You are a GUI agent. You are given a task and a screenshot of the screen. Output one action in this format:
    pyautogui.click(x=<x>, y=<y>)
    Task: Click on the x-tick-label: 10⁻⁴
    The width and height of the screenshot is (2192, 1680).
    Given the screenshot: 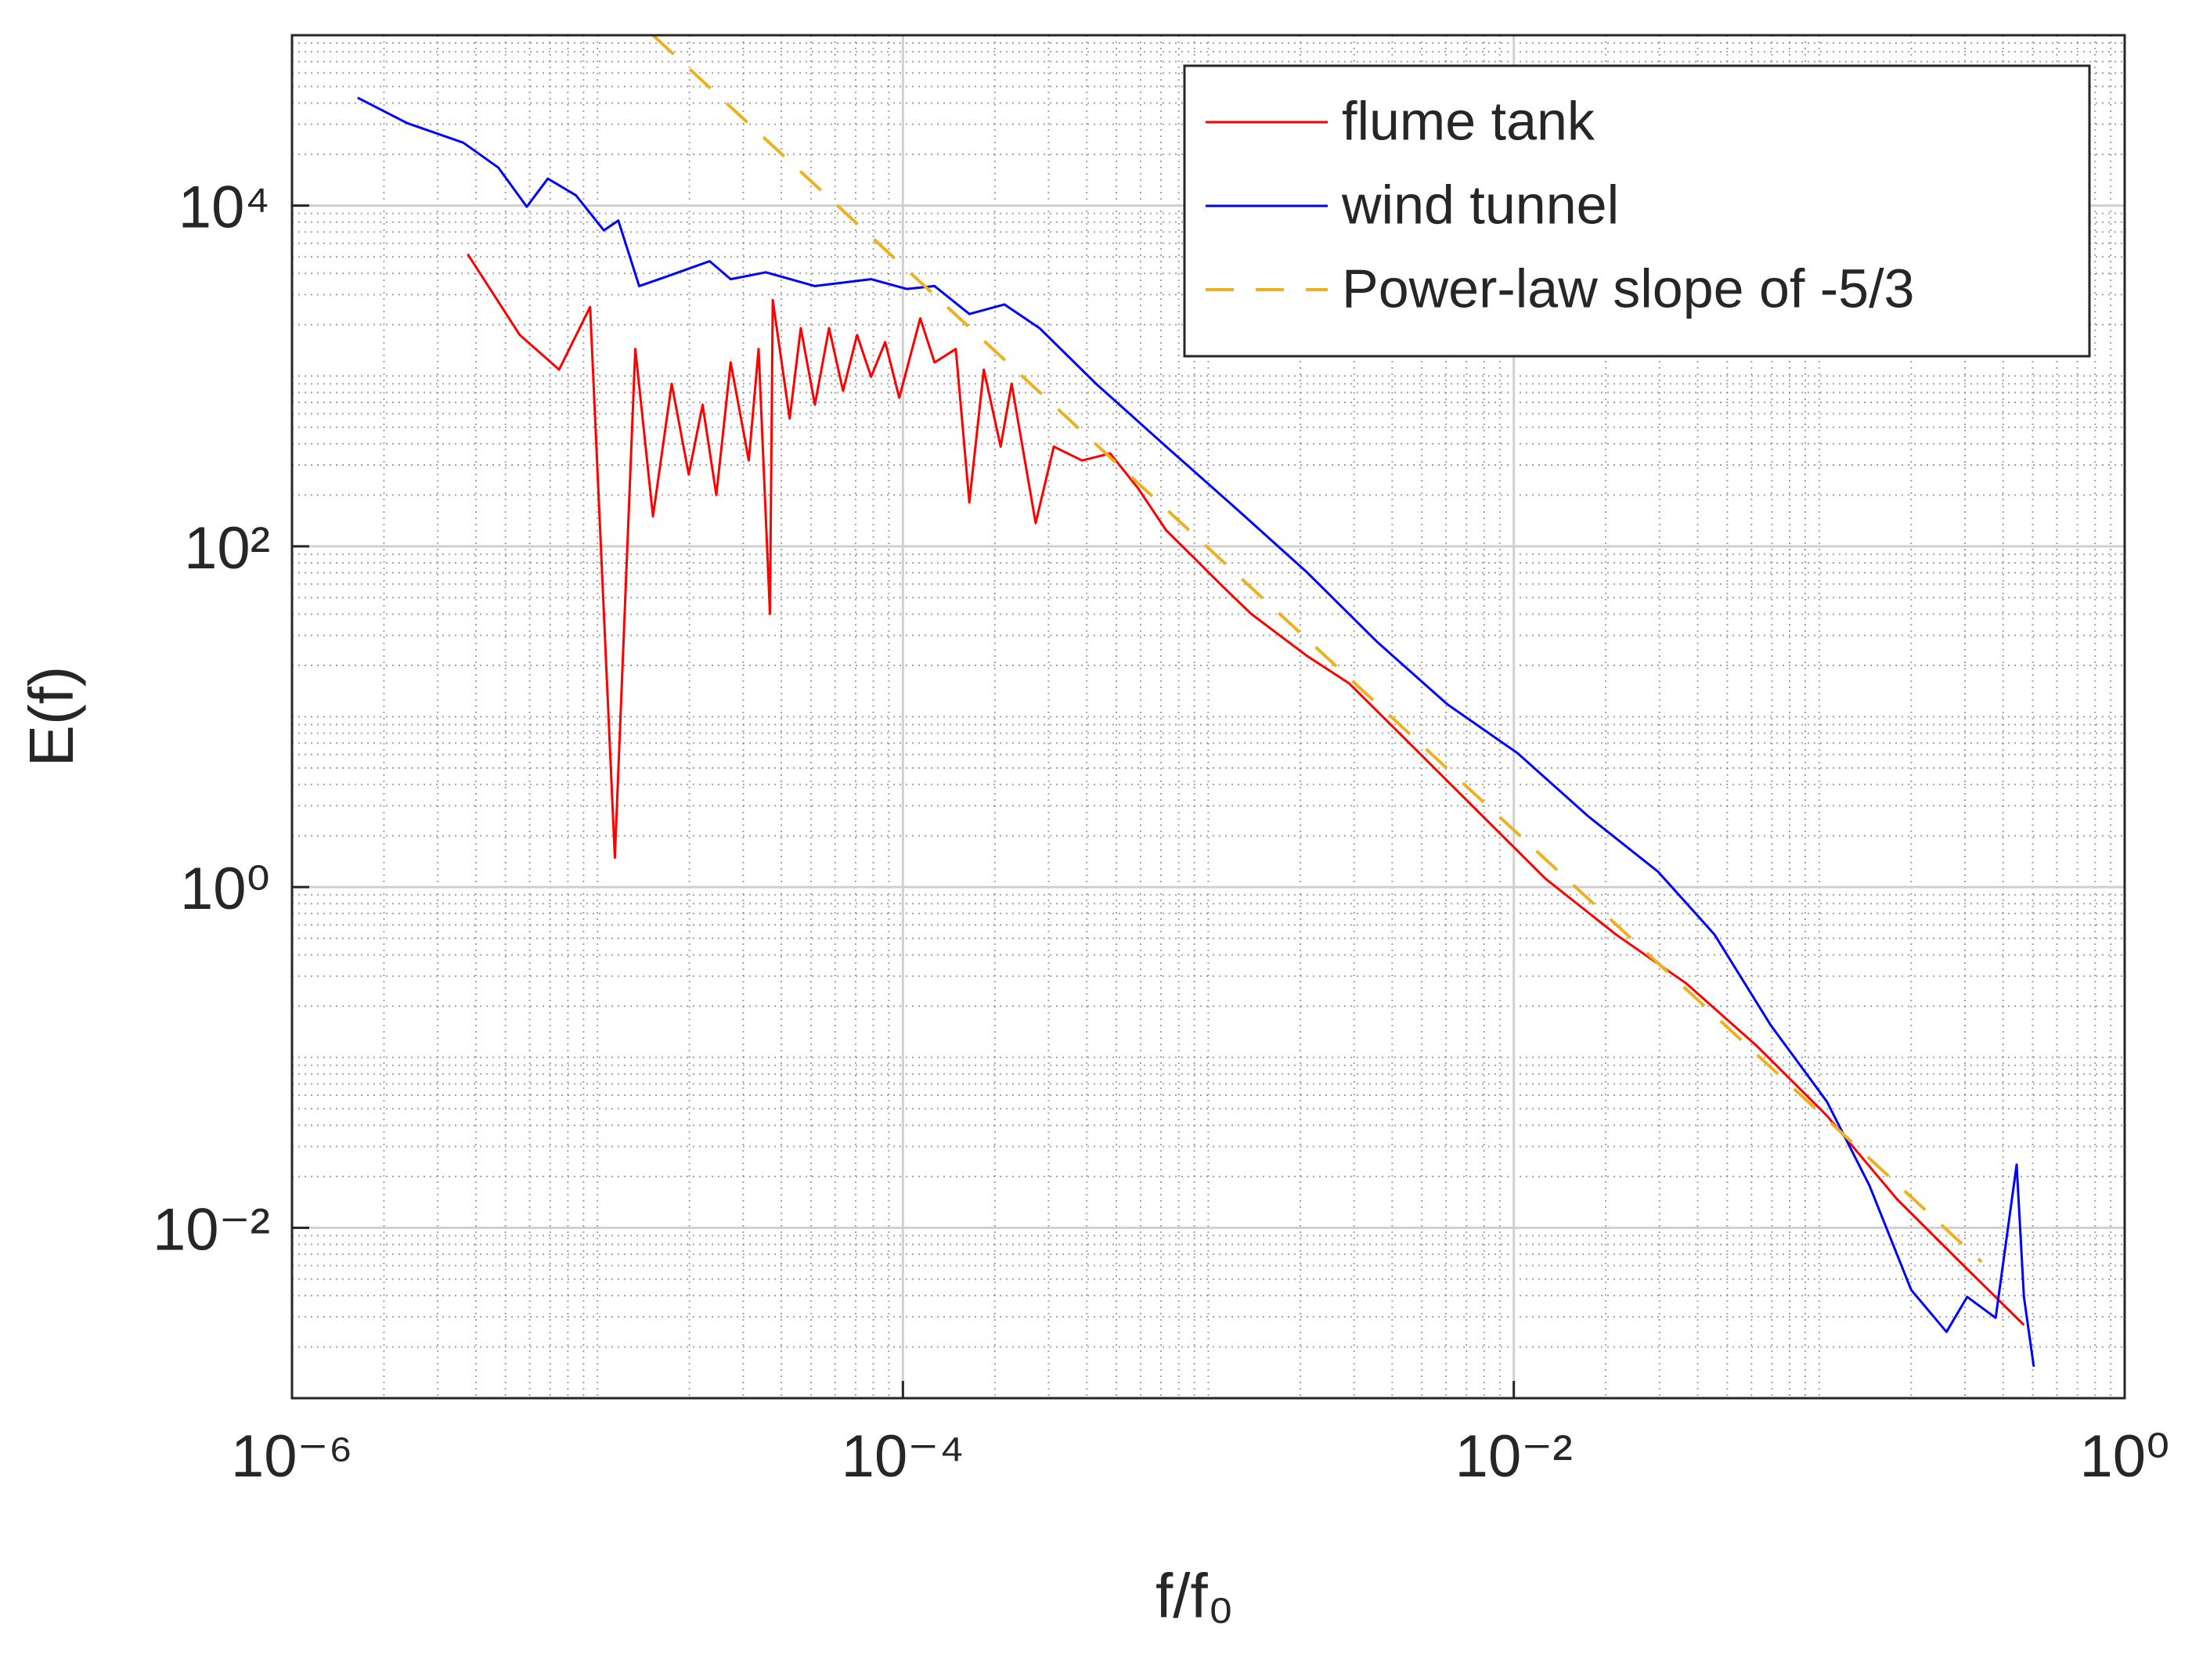 What is the action you would take?
    pyautogui.click(x=903, y=1456)
    